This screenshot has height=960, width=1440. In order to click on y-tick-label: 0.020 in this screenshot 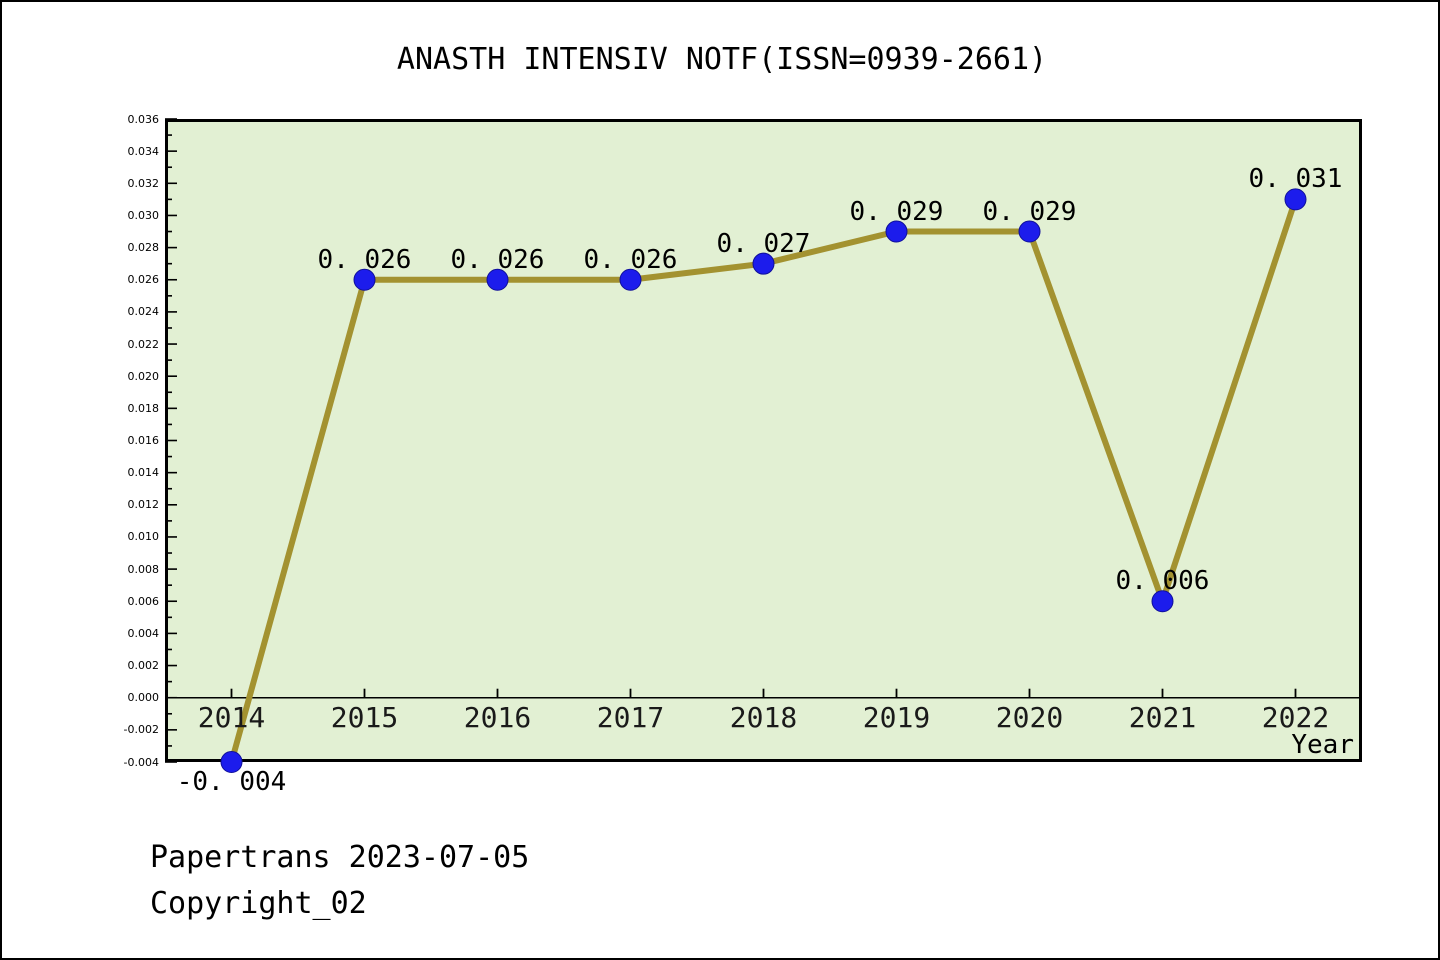, I will do `click(143, 376)`.